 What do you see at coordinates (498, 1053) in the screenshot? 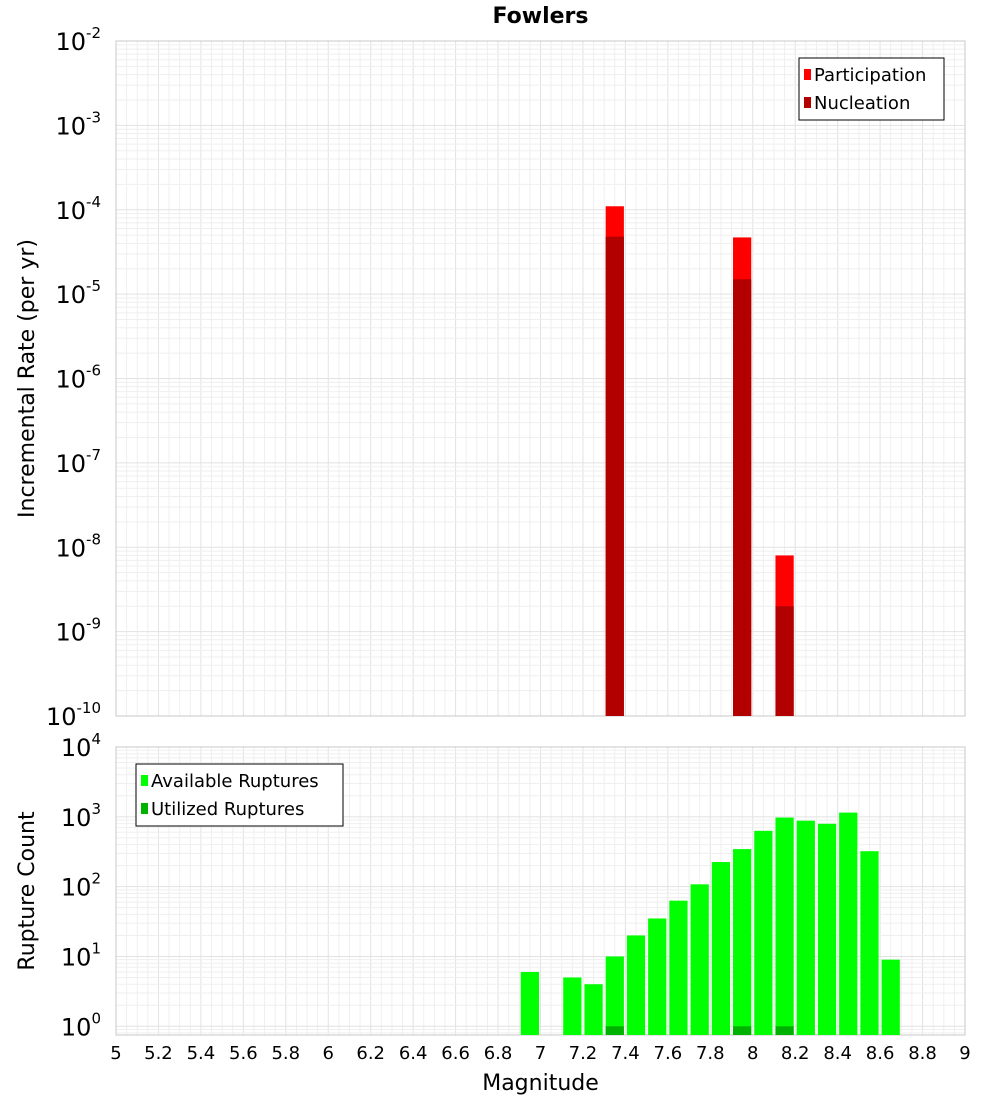
I see `x-tick-label: 6.8` at bounding box center [498, 1053].